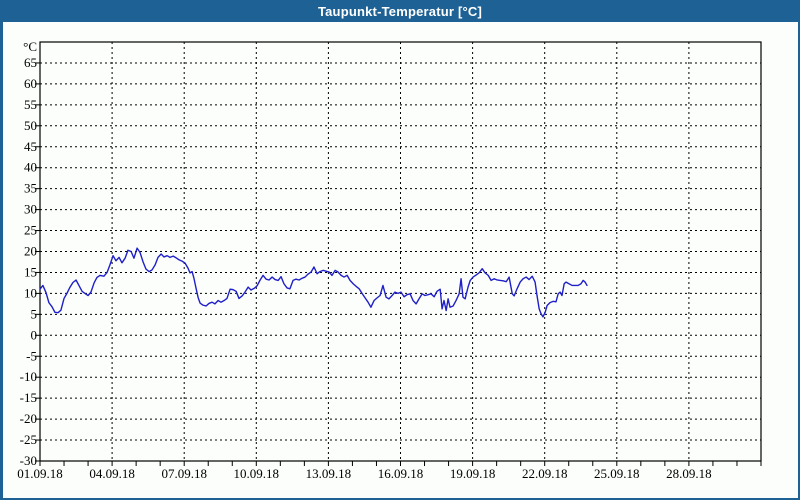 Image resolution: width=800 pixels, height=500 pixels. What do you see at coordinates (257, 473) in the screenshot?
I see `x-axis-label: 10.09.18` at bounding box center [257, 473].